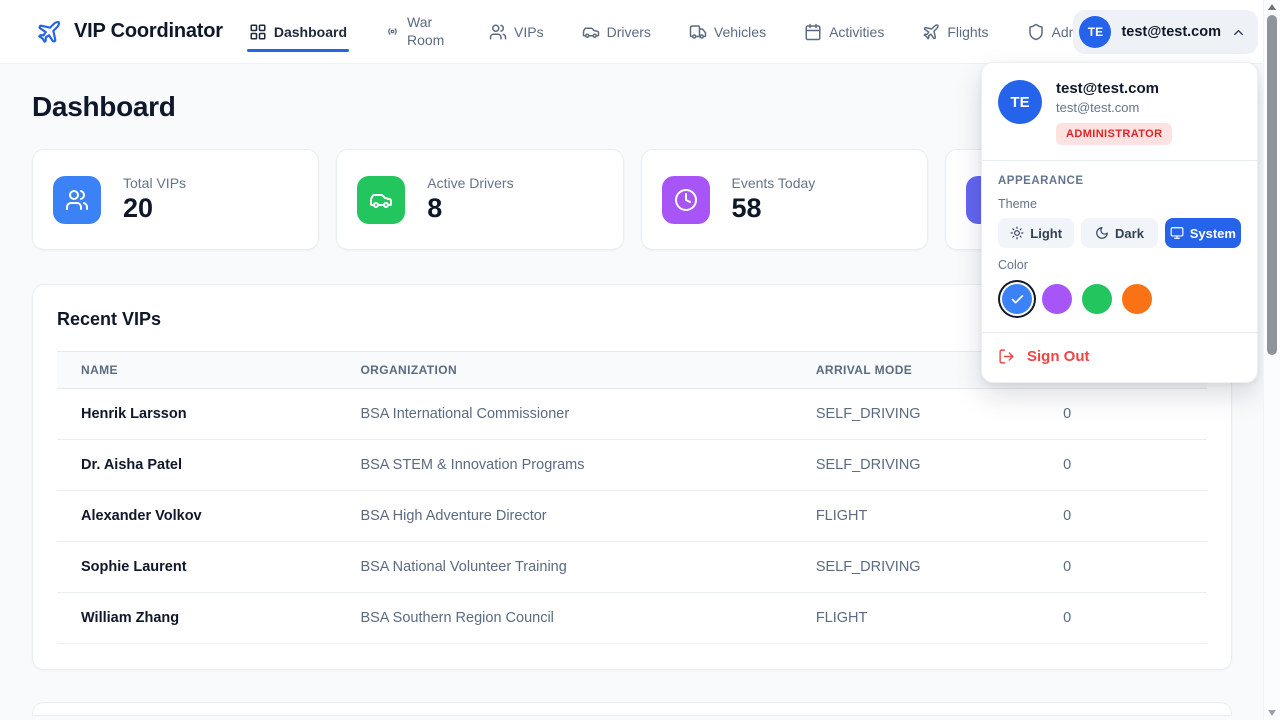 The width and height of the screenshot is (1280, 720). What do you see at coordinates (1119, 357) in the screenshot?
I see `sign-out-button: Sign Out` at bounding box center [1119, 357].